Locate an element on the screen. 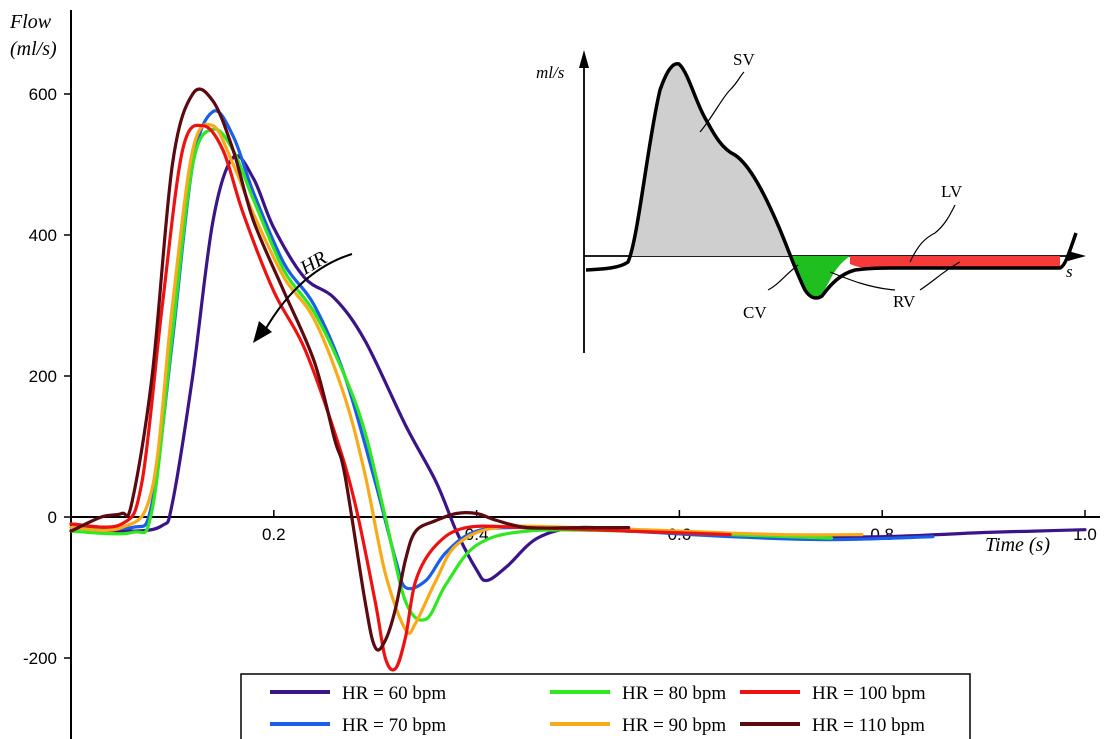 This screenshot has width=1109, height=739. legend-label: HR = 100 bpm is located at coordinates (869, 693).